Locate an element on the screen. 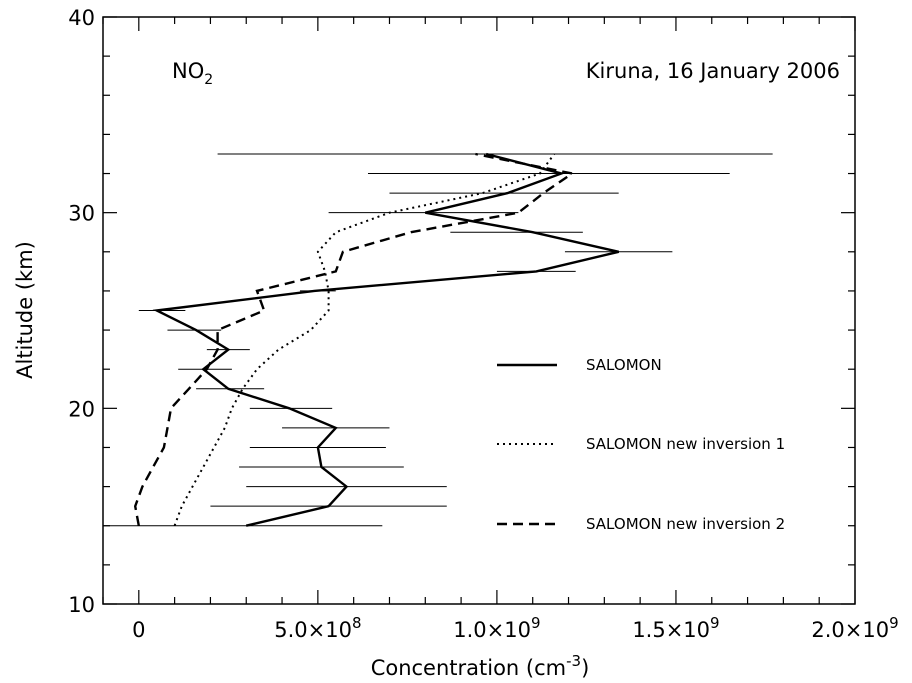 This screenshot has width=912, height=683. species-annotation: NO2 is located at coordinates (192, 73).